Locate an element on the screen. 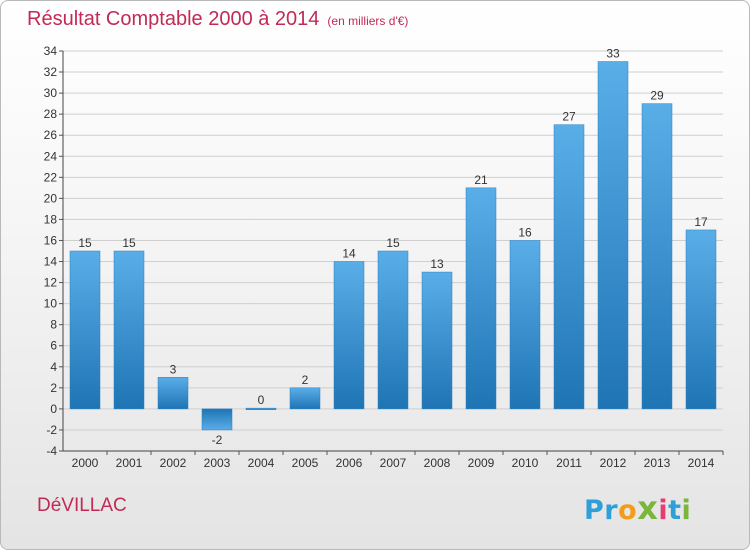 Image resolution: width=750 pixels, height=550 pixels. bar-2006 is located at coordinates (349, 335).